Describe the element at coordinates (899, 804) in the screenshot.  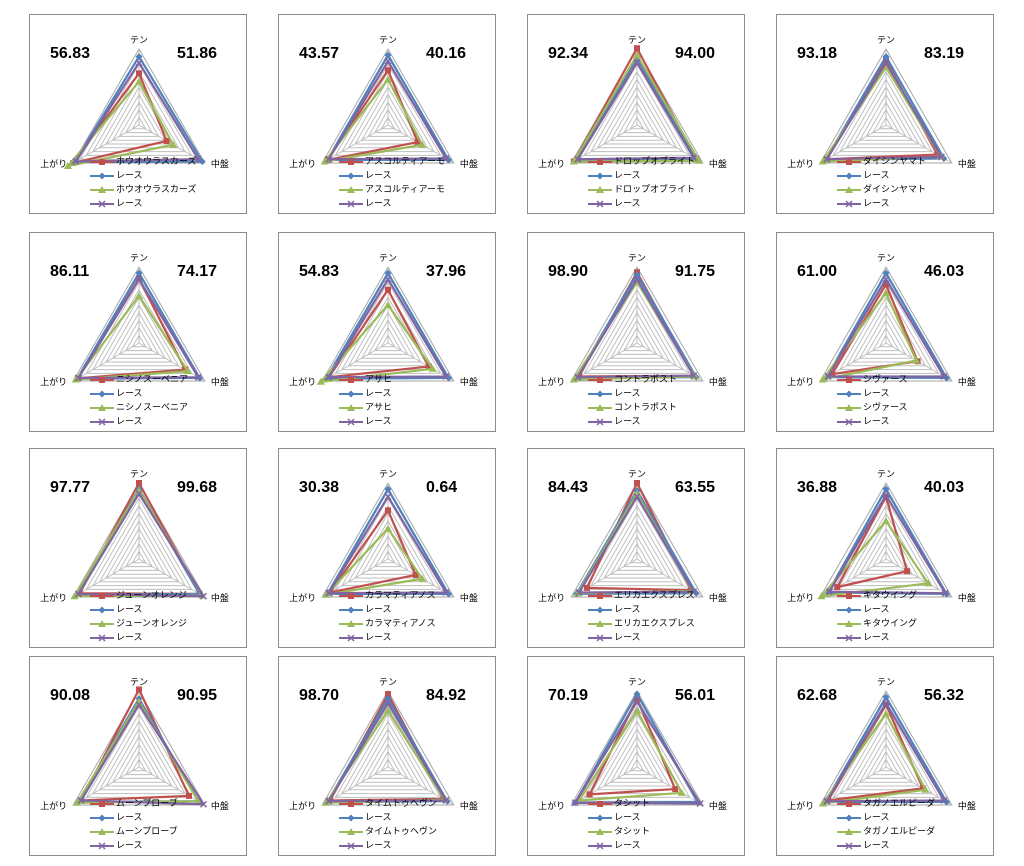
I see `legend-label: タガノエルピーダ` at that location.